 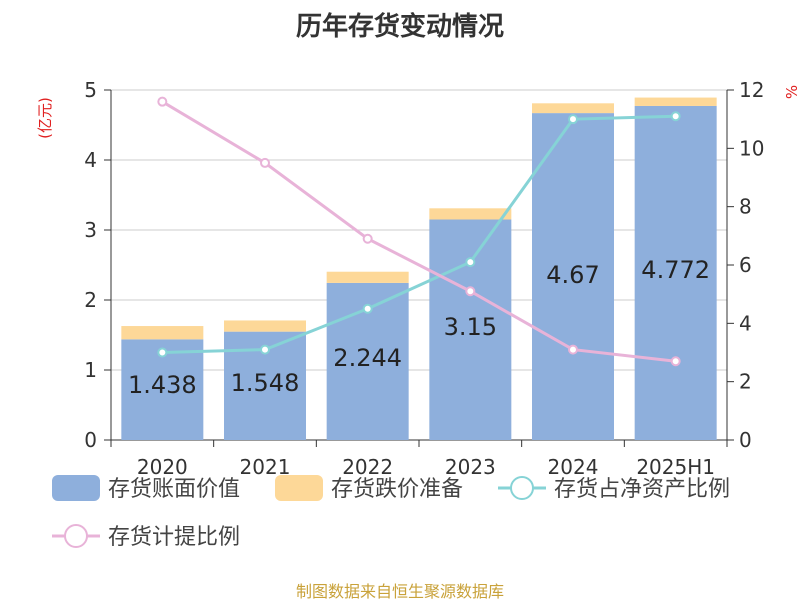 I want to click on y-left-tick-label: 4, so click(x=90, y=160).